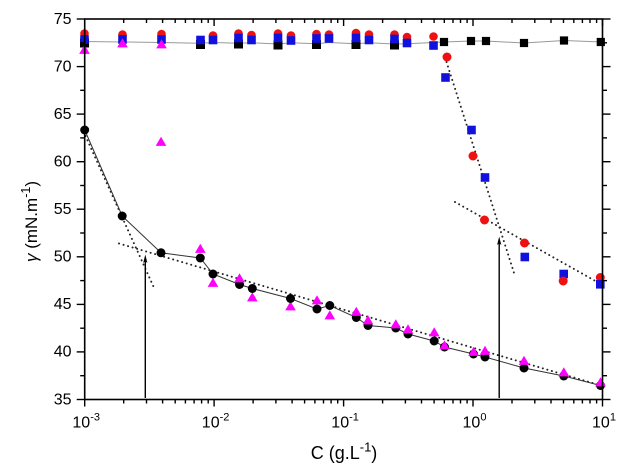 This screenshot has height=467, width=618. Describe the element at coordinates (63, 352) in the screenshot. I see `svg-text: 40` at that location.